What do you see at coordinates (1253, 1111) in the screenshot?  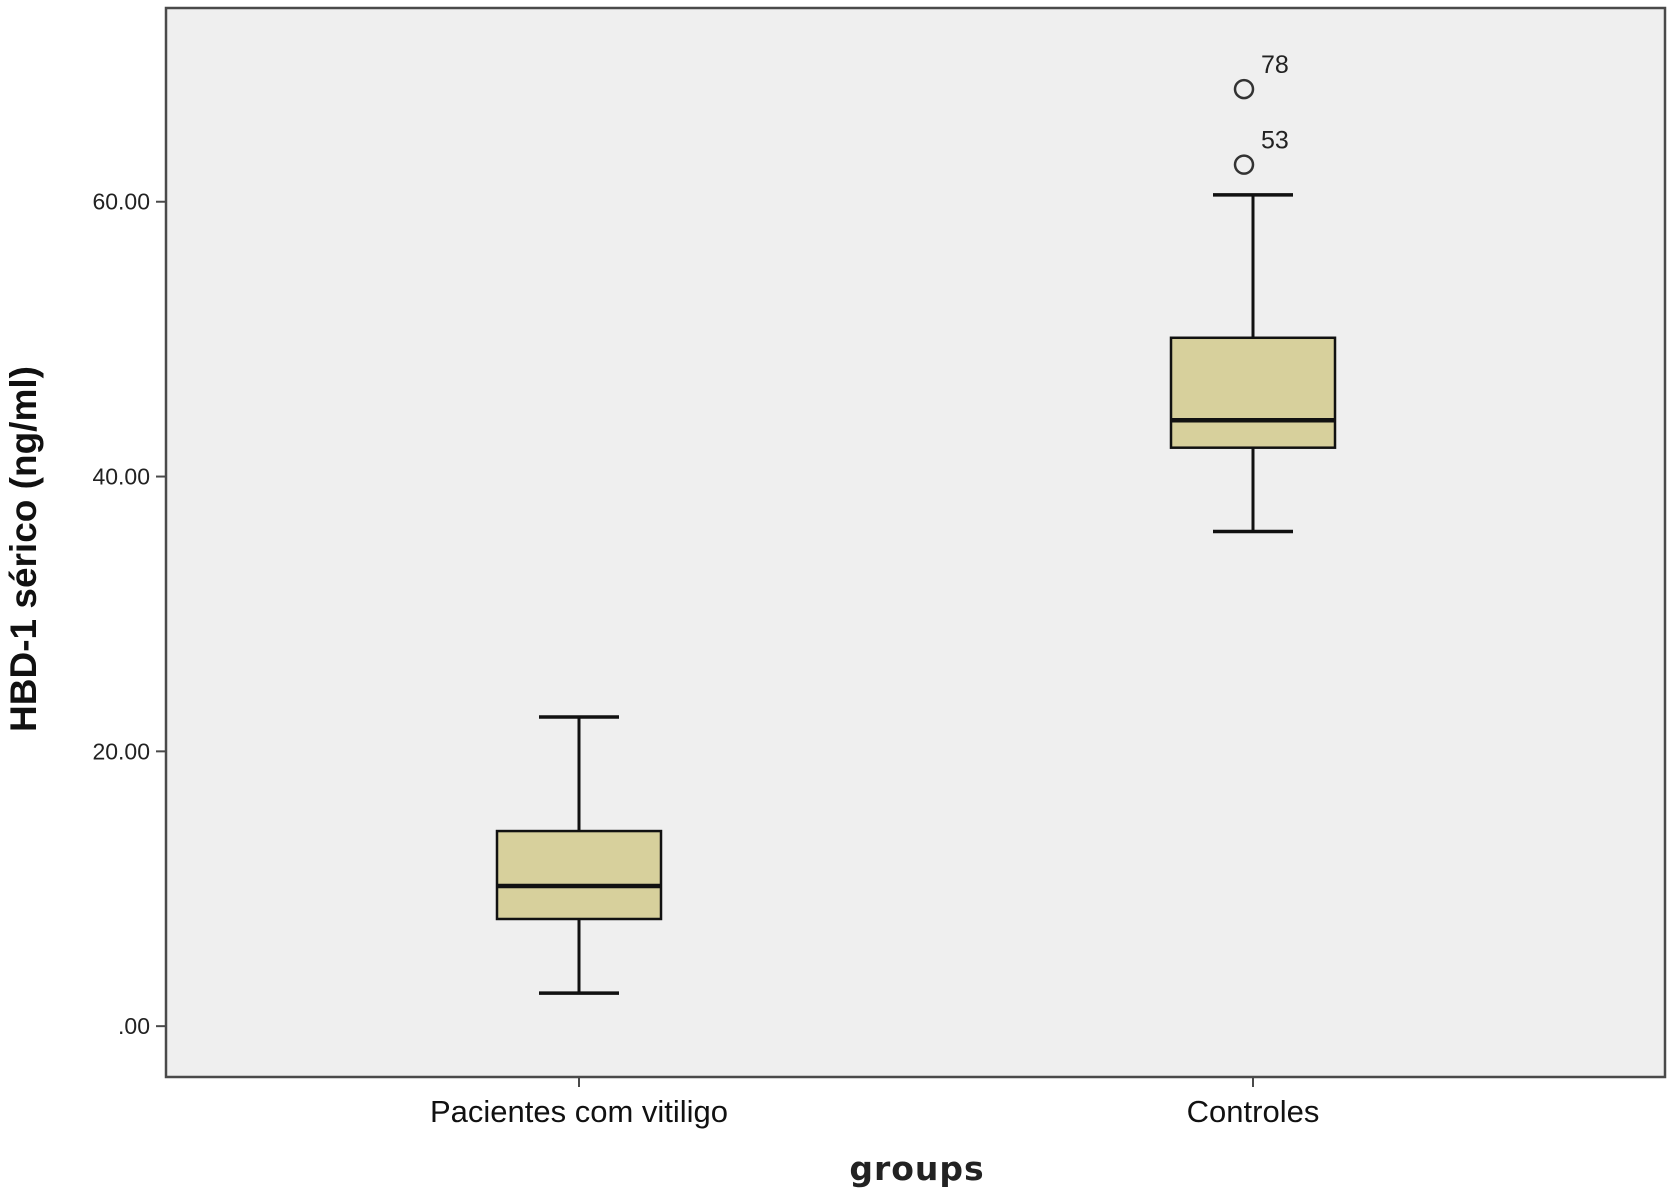 I see `x-category-label: Controles` at bounding box center [1253, 1111].